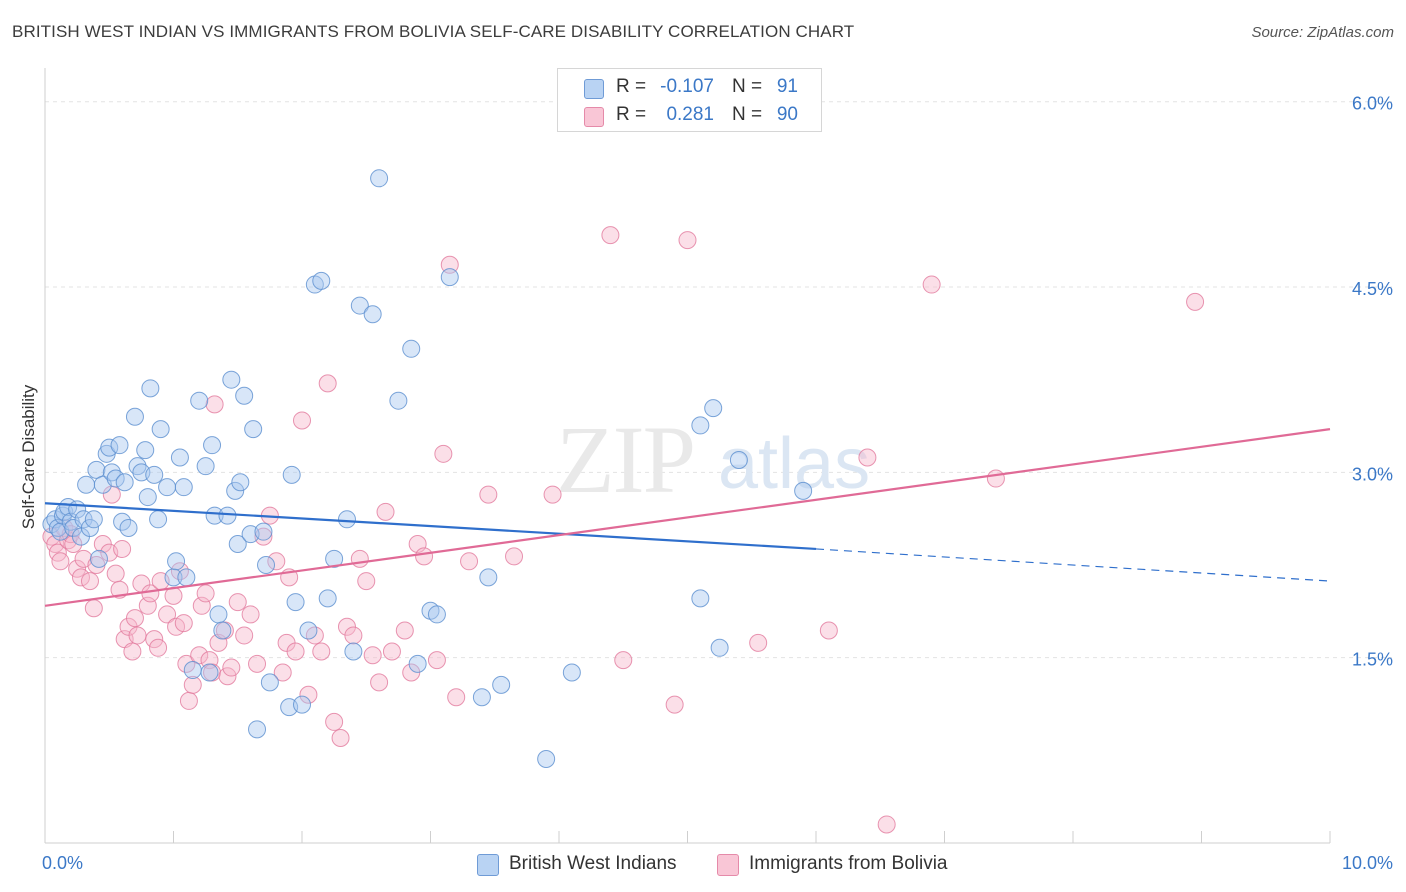 The width and height of the screenshot is (1406, 892). I want to click on n-value: 90, so click(787, 114).